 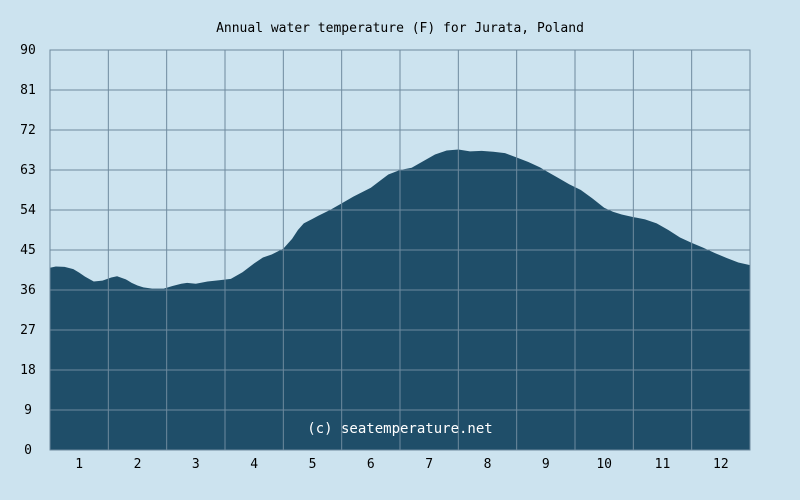 I want to click on y-tick-label: 45, so click(x=28, y=250).